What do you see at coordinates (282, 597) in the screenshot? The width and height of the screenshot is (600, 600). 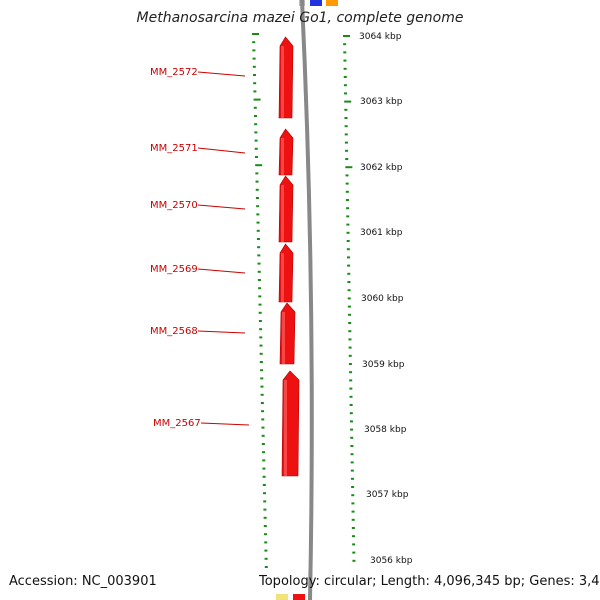 I see `bottom-feature-yellow` at bounding box center [282, 597].